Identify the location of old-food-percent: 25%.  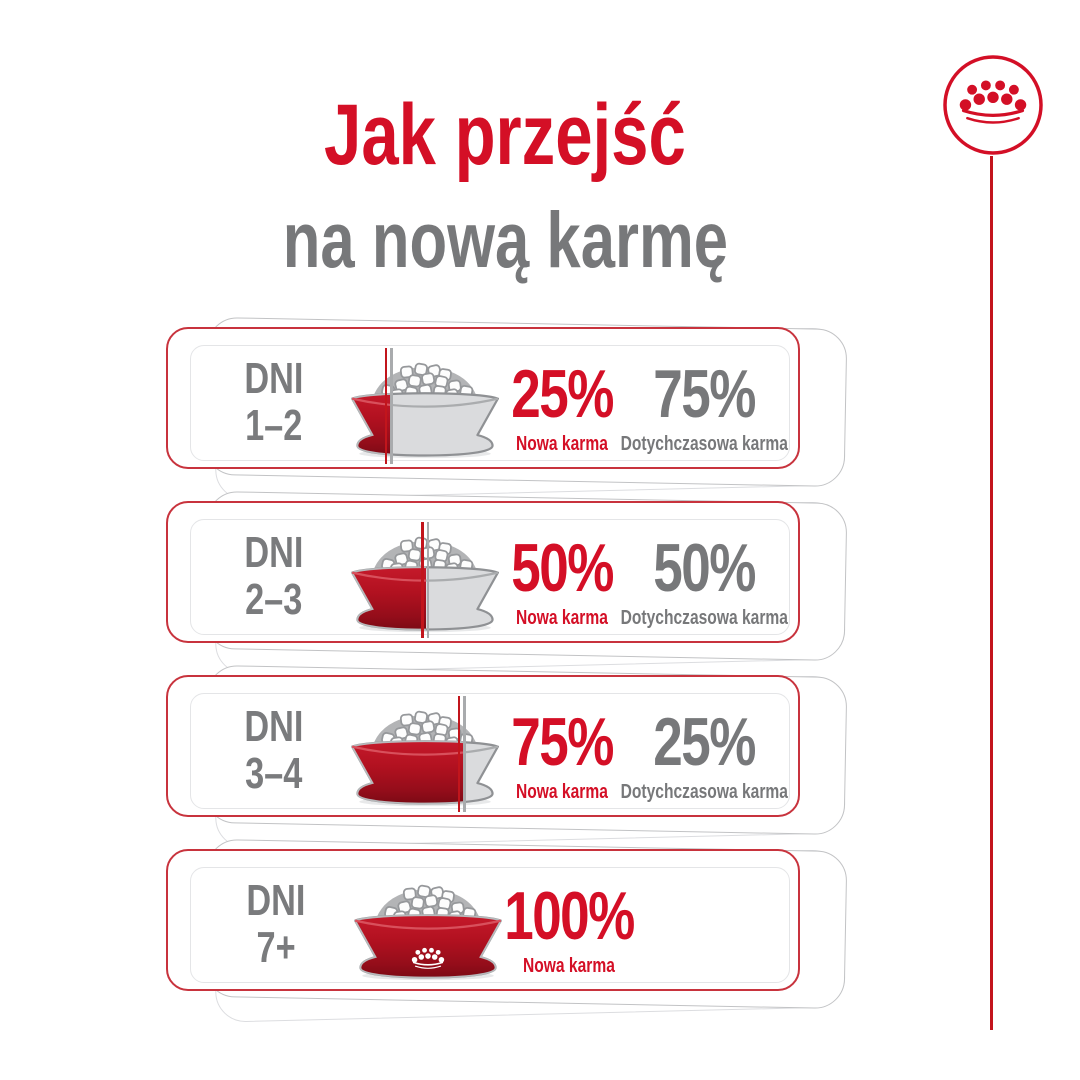
(704, 742).